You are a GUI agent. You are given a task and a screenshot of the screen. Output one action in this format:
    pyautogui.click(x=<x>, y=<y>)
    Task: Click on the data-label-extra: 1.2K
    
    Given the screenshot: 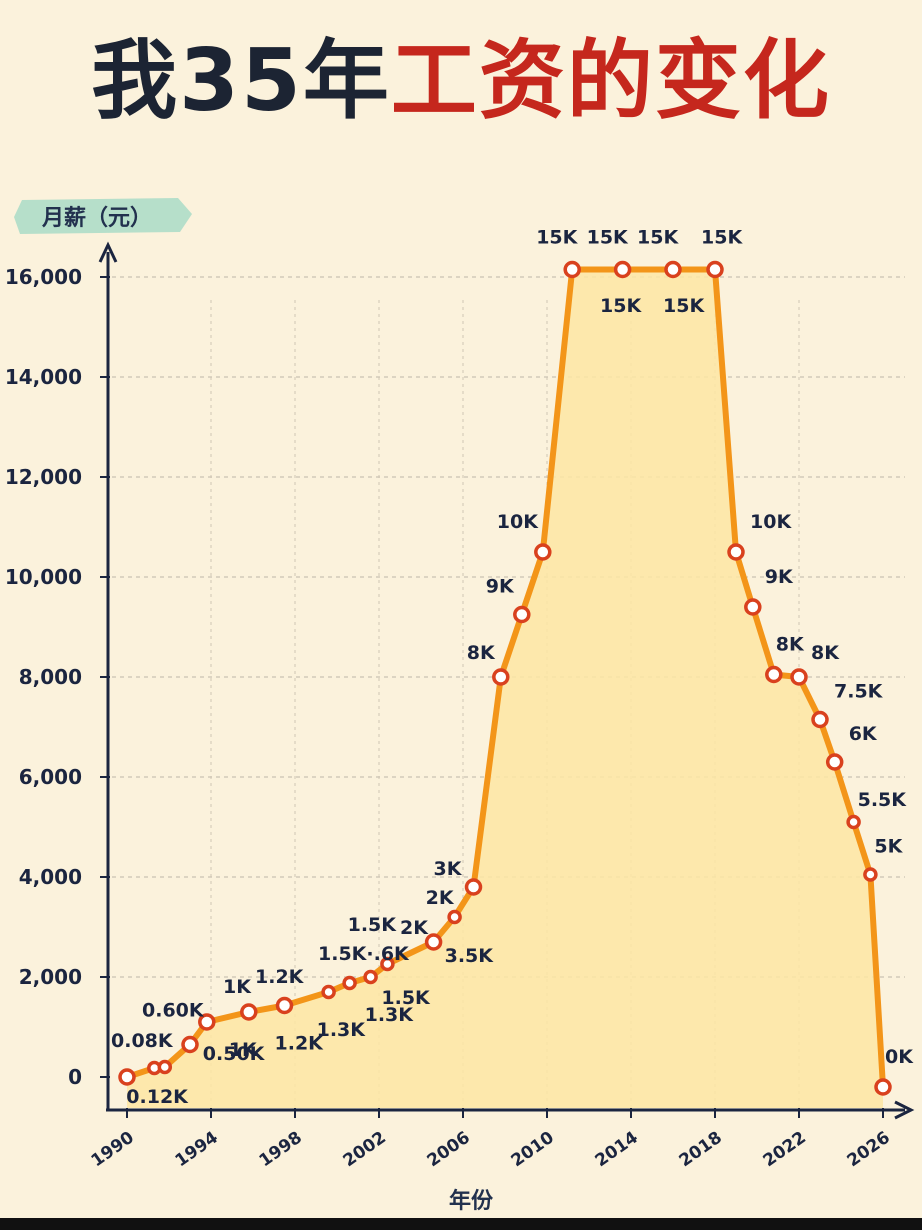 What is the action you would take?
    pyautogui.click(x=280, y=977)
    